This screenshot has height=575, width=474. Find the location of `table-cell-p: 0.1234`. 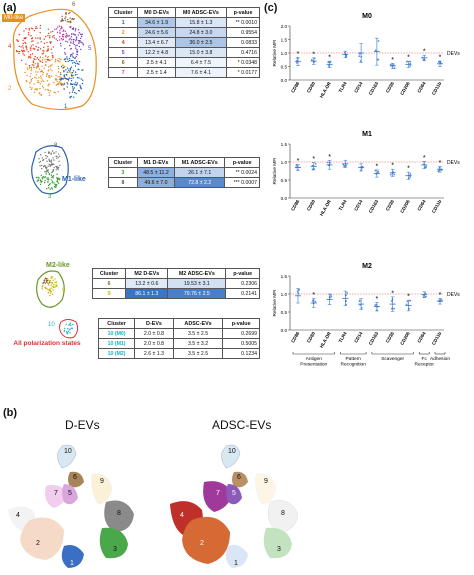

table-cell-p: 0.1234 is located at coordinates (241, 353).